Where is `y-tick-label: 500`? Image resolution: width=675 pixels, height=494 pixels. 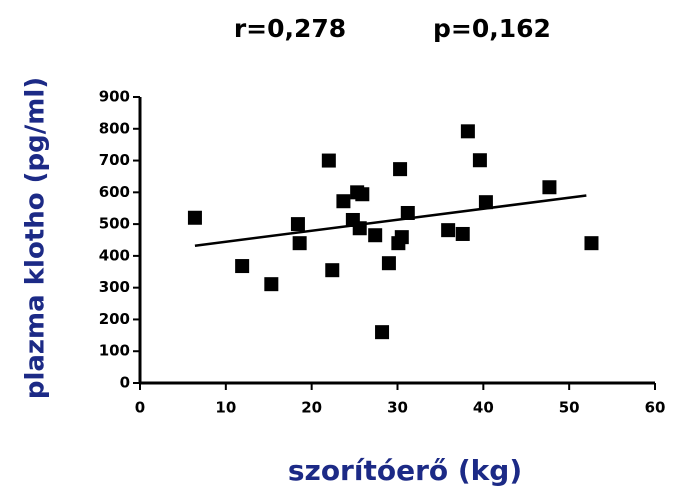
y-tick-label: 500 is located at coordinates (114, 224).